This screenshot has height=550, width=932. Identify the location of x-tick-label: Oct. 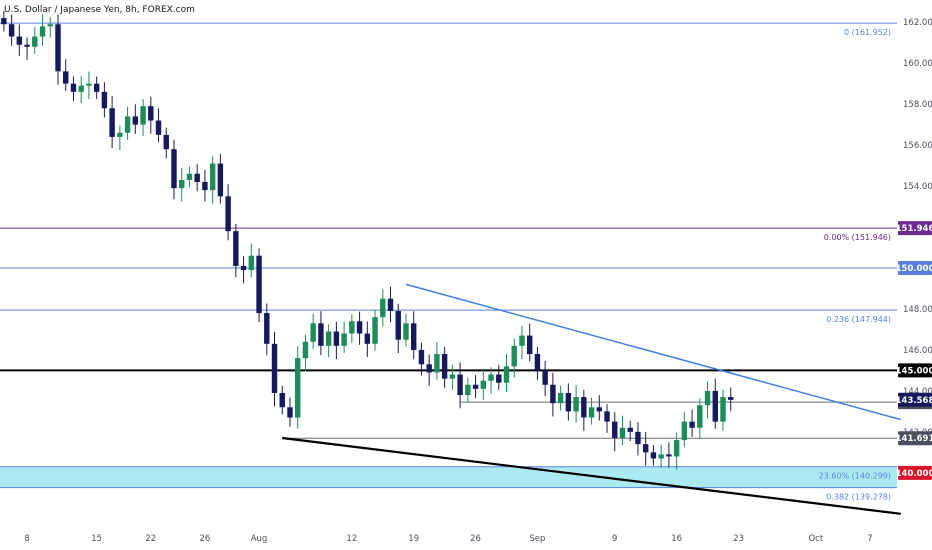
(815, 539).